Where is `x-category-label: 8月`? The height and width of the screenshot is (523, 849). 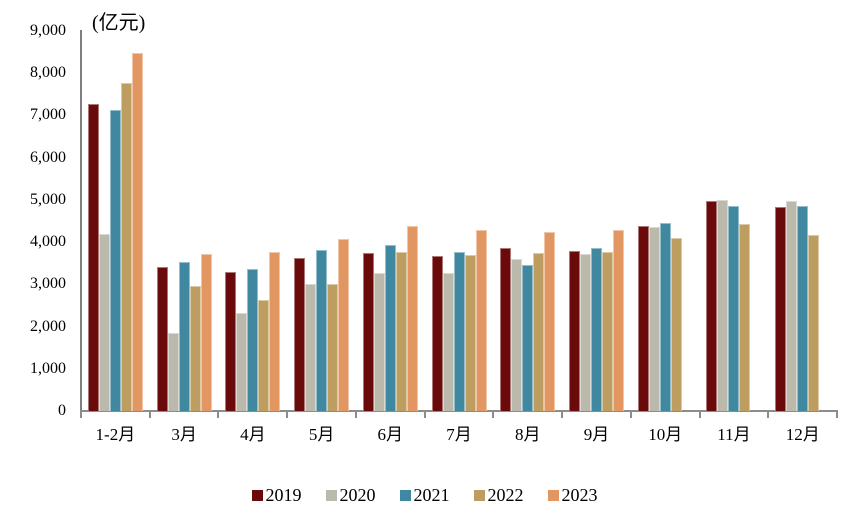
x-category-label: 8月 is located at coordinates (528, 434).